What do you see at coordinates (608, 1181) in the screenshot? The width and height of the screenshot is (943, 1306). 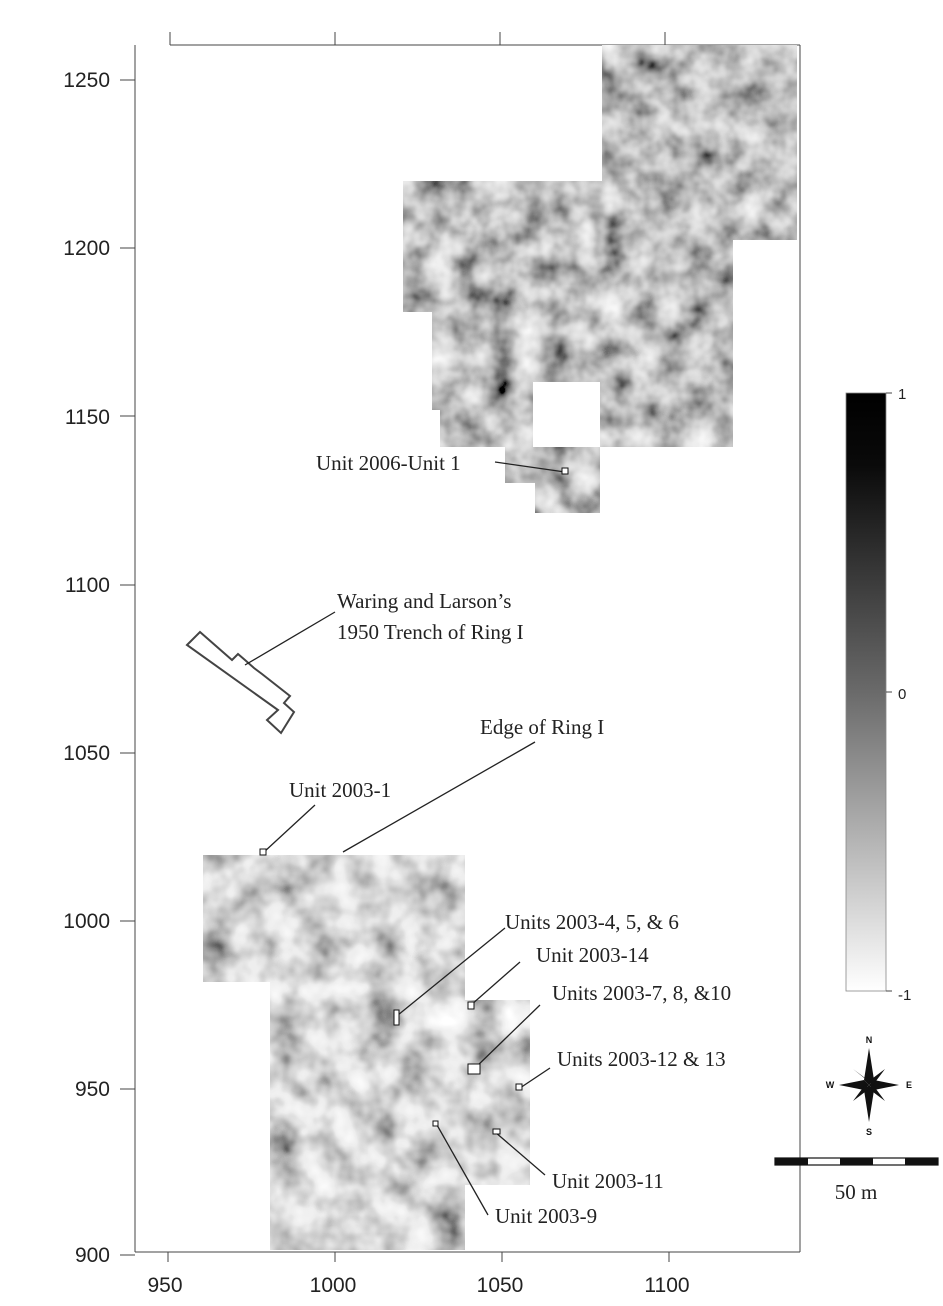 I see `label-unit-11: Unit 2003-11` at bounding box center [608, 1181].